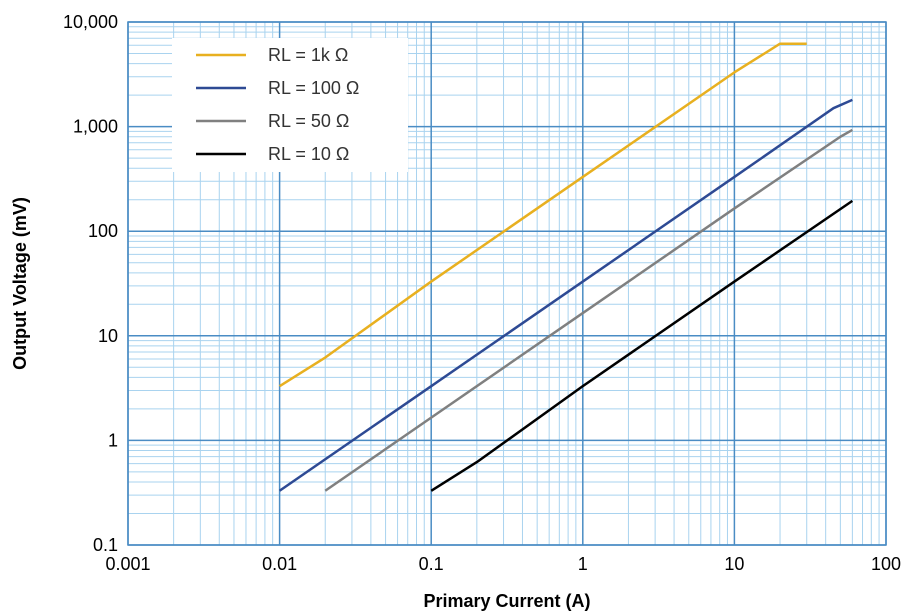 The height and width of the screenshot is (614, 912). I want to click on x-axis-title: Primary Current (A), so click(506, 601).